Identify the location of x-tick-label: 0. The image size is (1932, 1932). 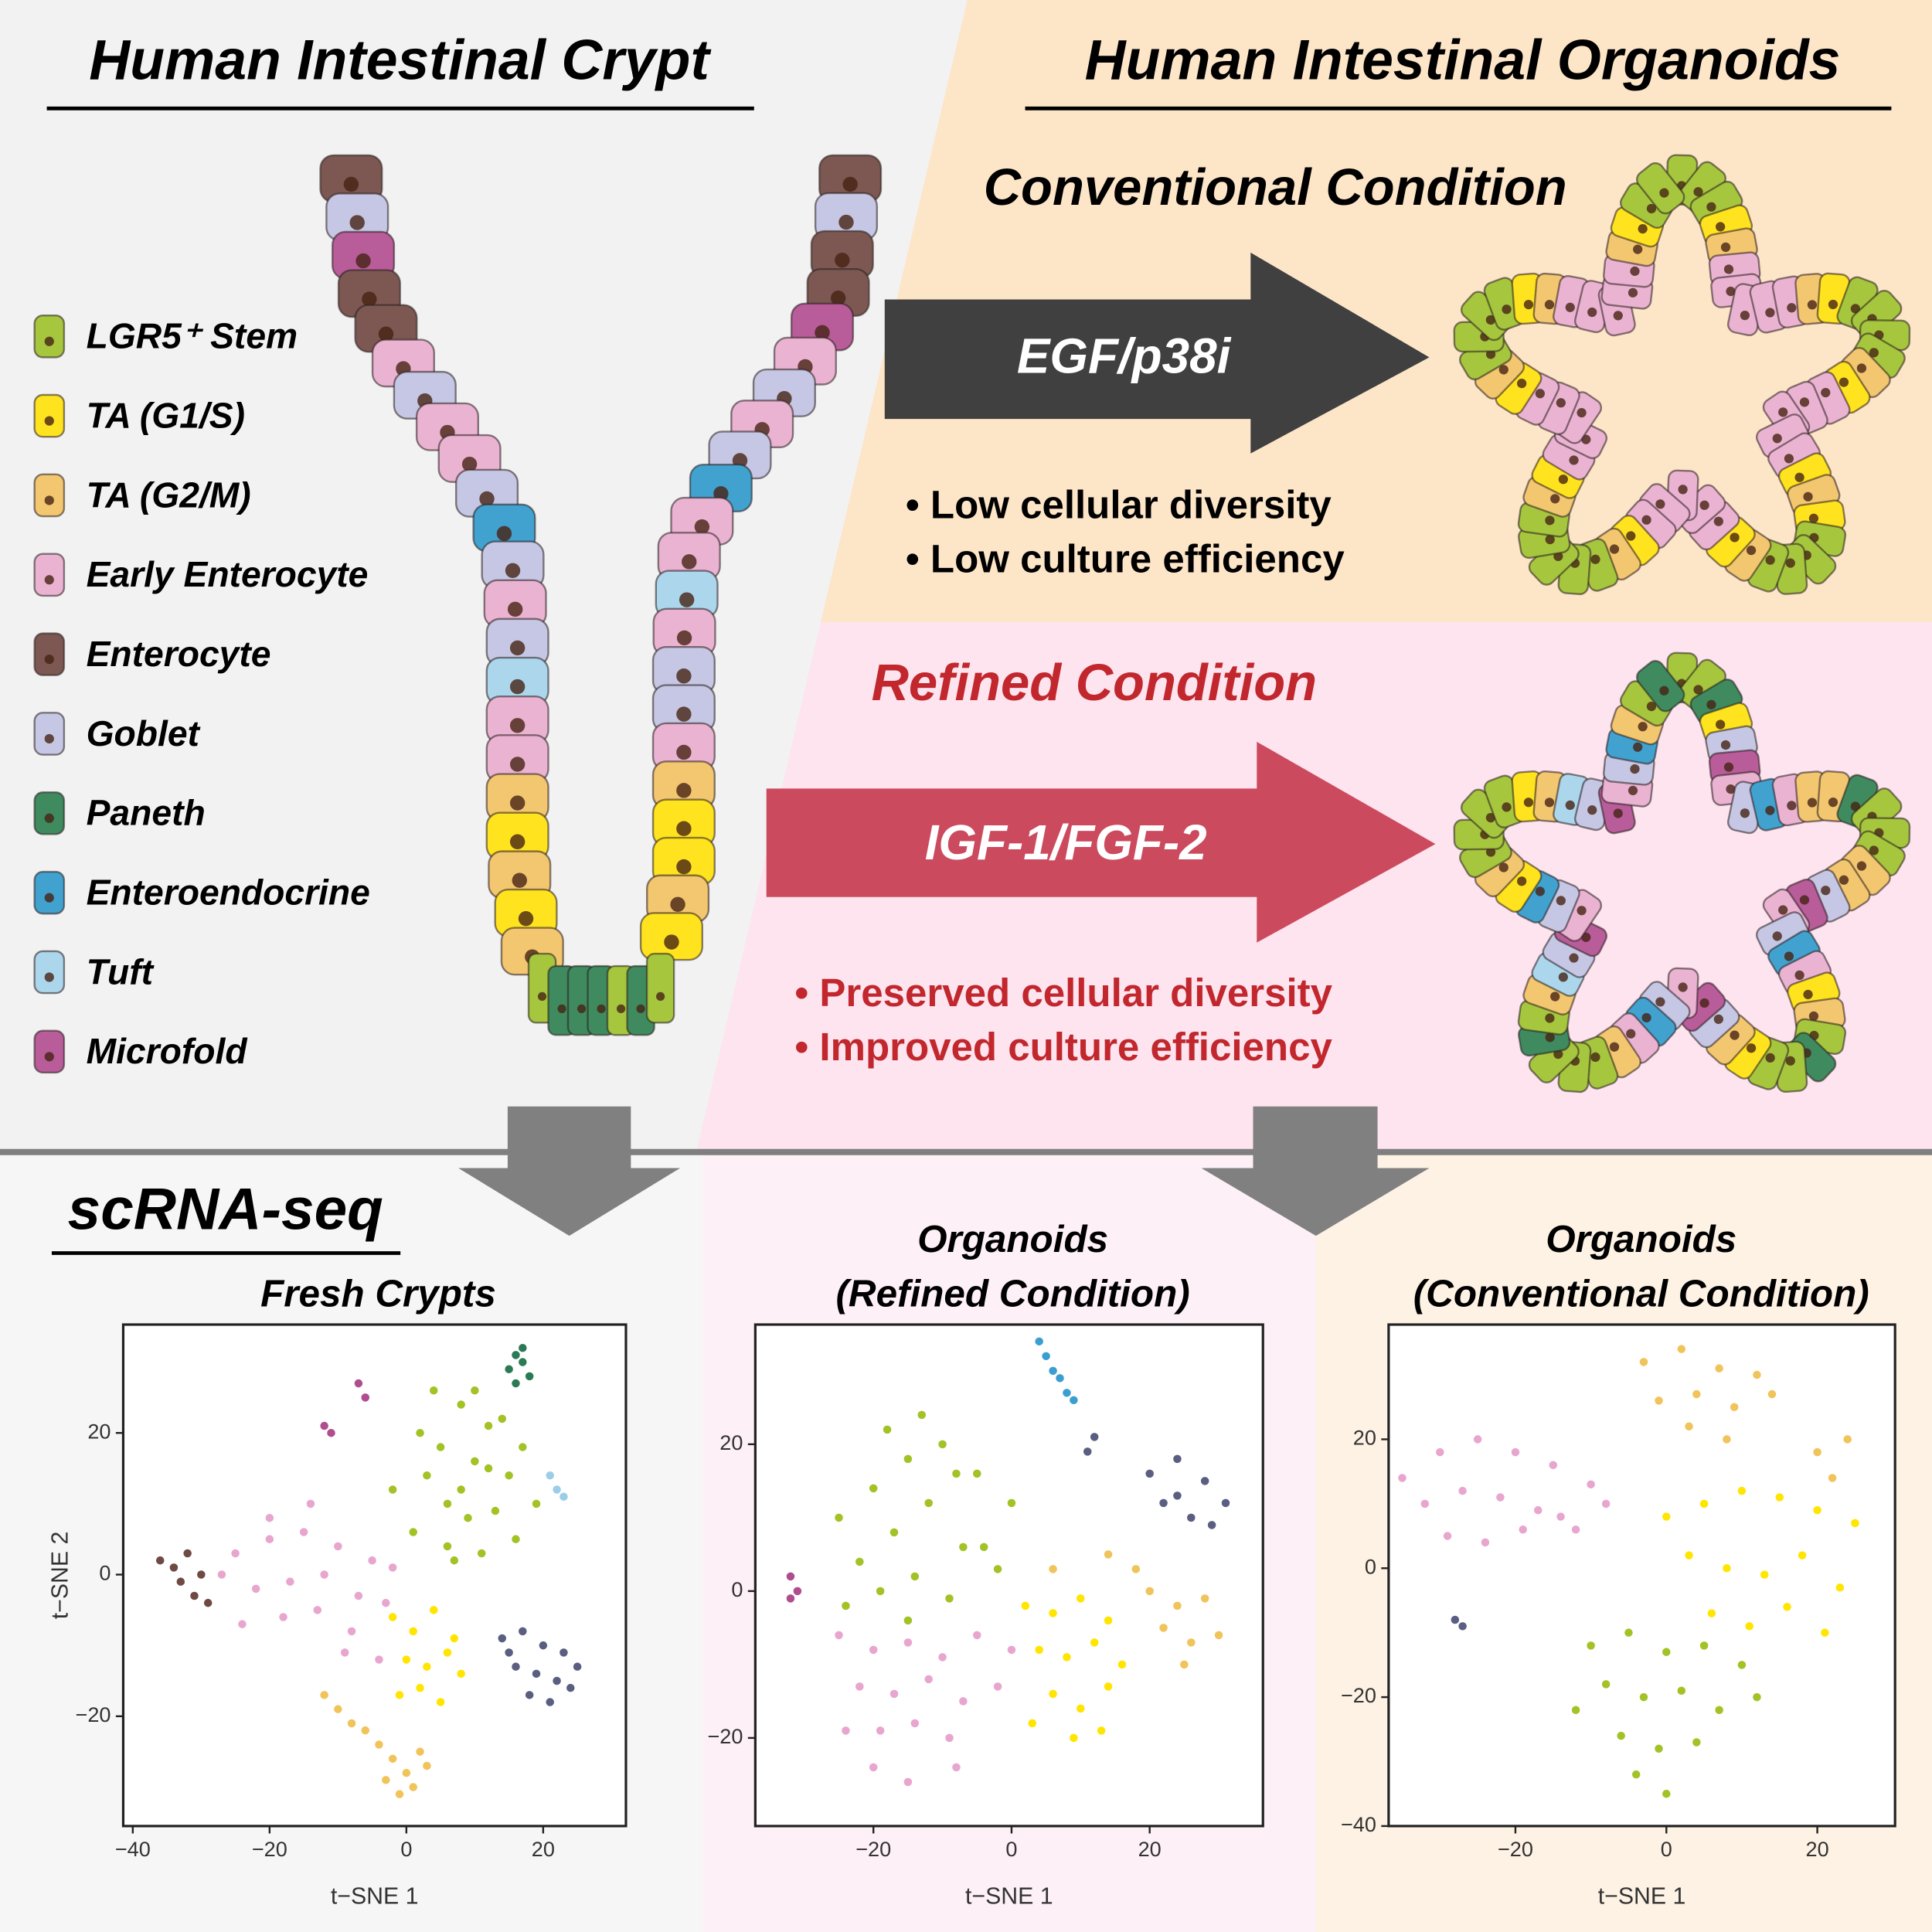
(406, 1849).